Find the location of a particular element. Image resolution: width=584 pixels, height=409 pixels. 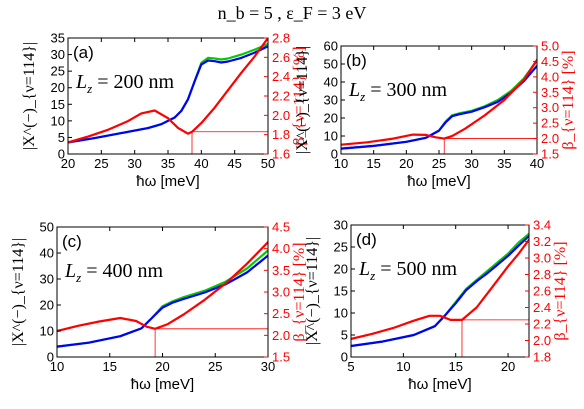

y-right-tick-label: 2.8 is located at coordinates (542, 274).